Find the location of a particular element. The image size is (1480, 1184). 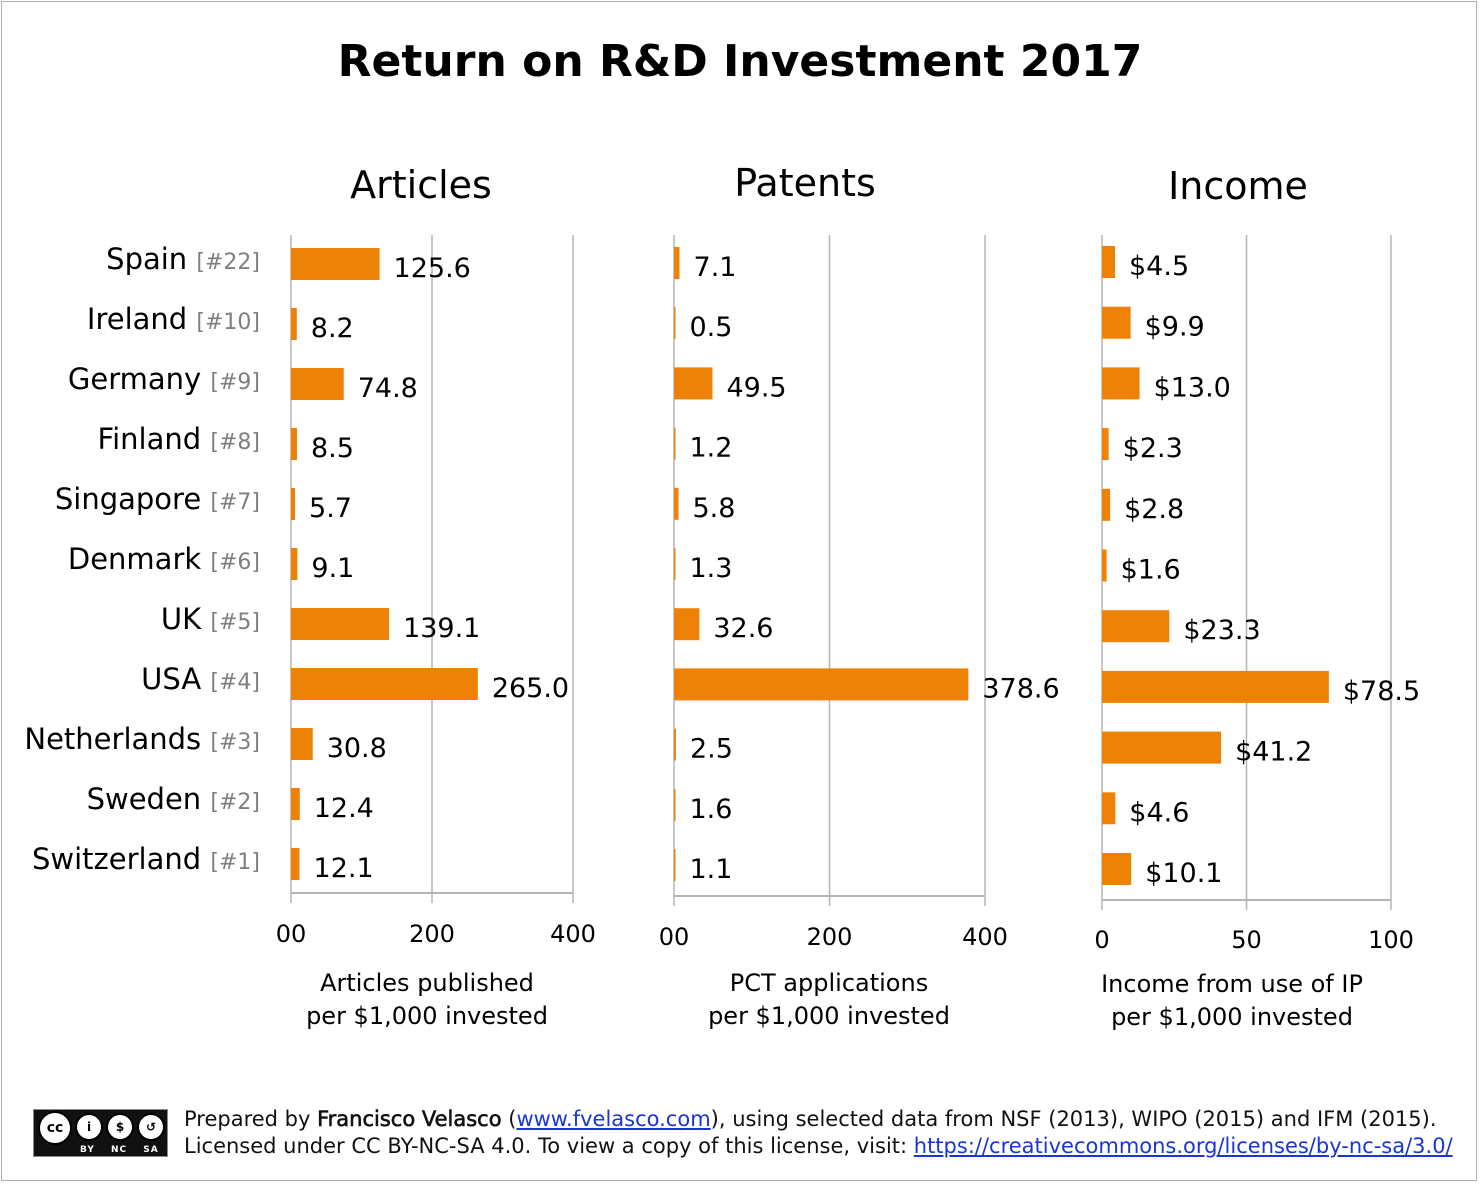

category-label: Netherlands [#3] is located at coordinates (142, 739).